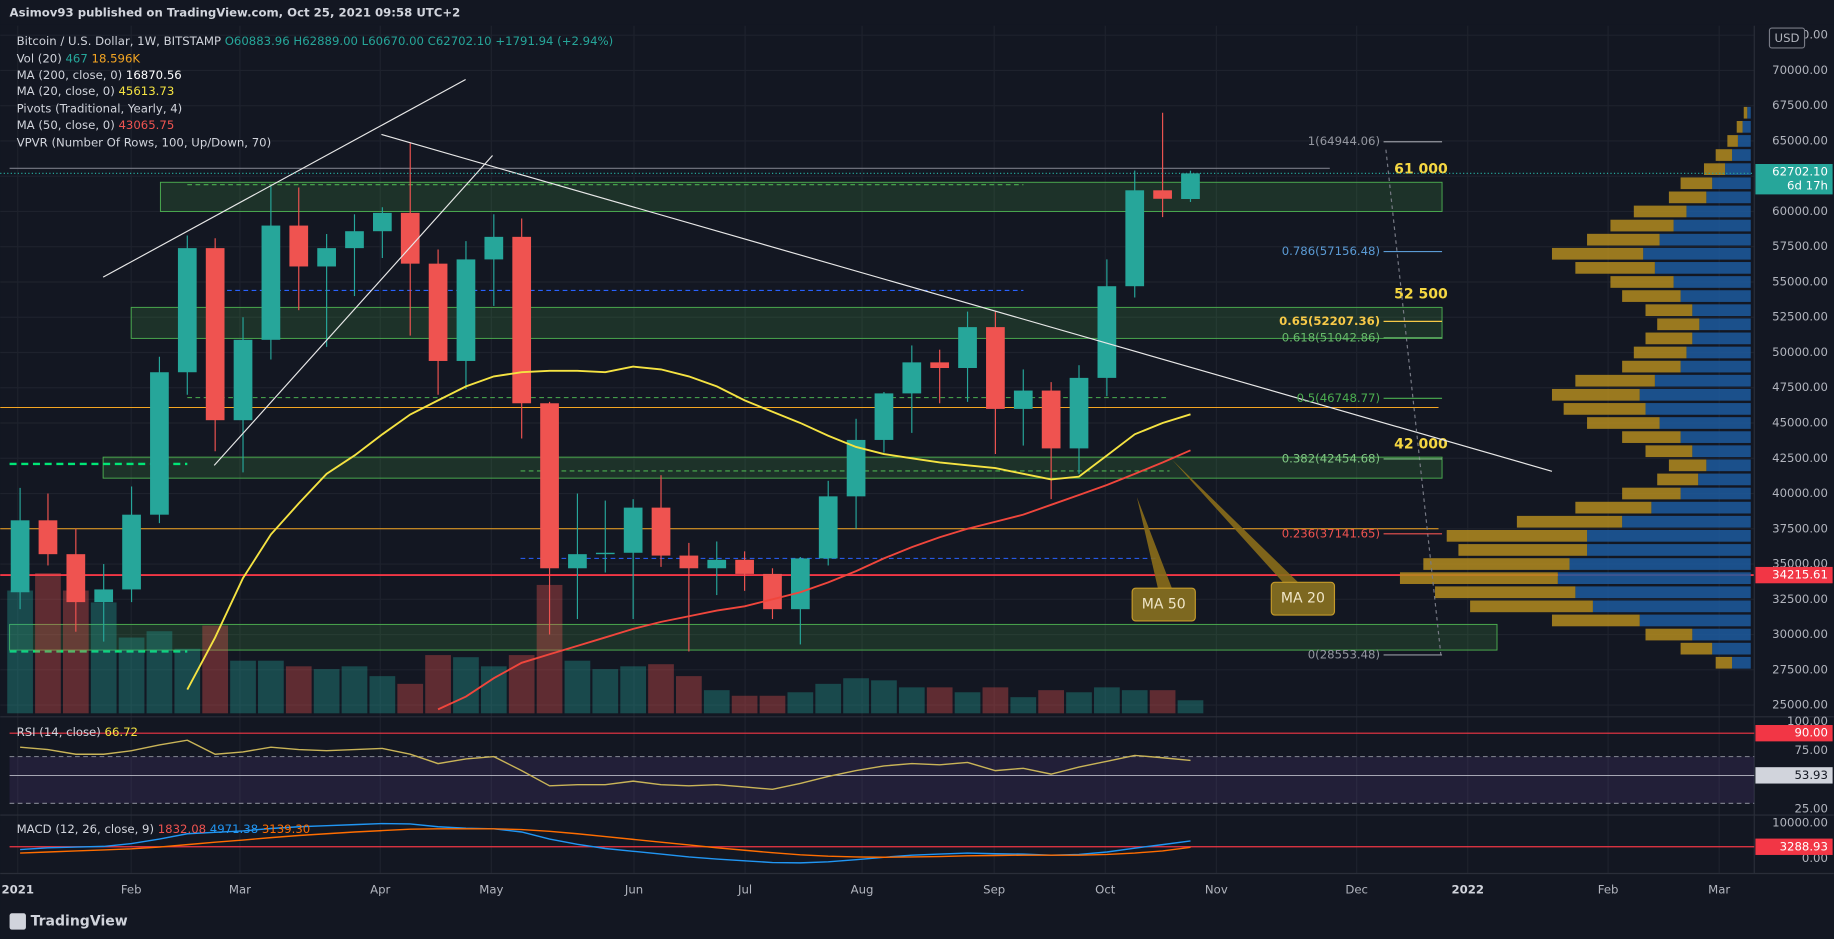 The width and height of the screenshot is (1834, 939). What do you see at coordinates (1163, 604) in the screenshot?
I see `annotation-box` at bounding box center [1163, 604].